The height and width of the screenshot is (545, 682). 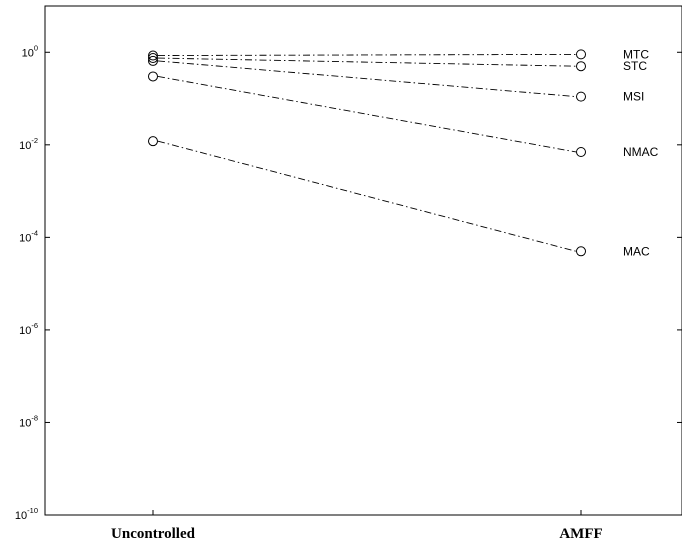 I want to click on series-label-mac: MAC, so click(x=636, y=251).